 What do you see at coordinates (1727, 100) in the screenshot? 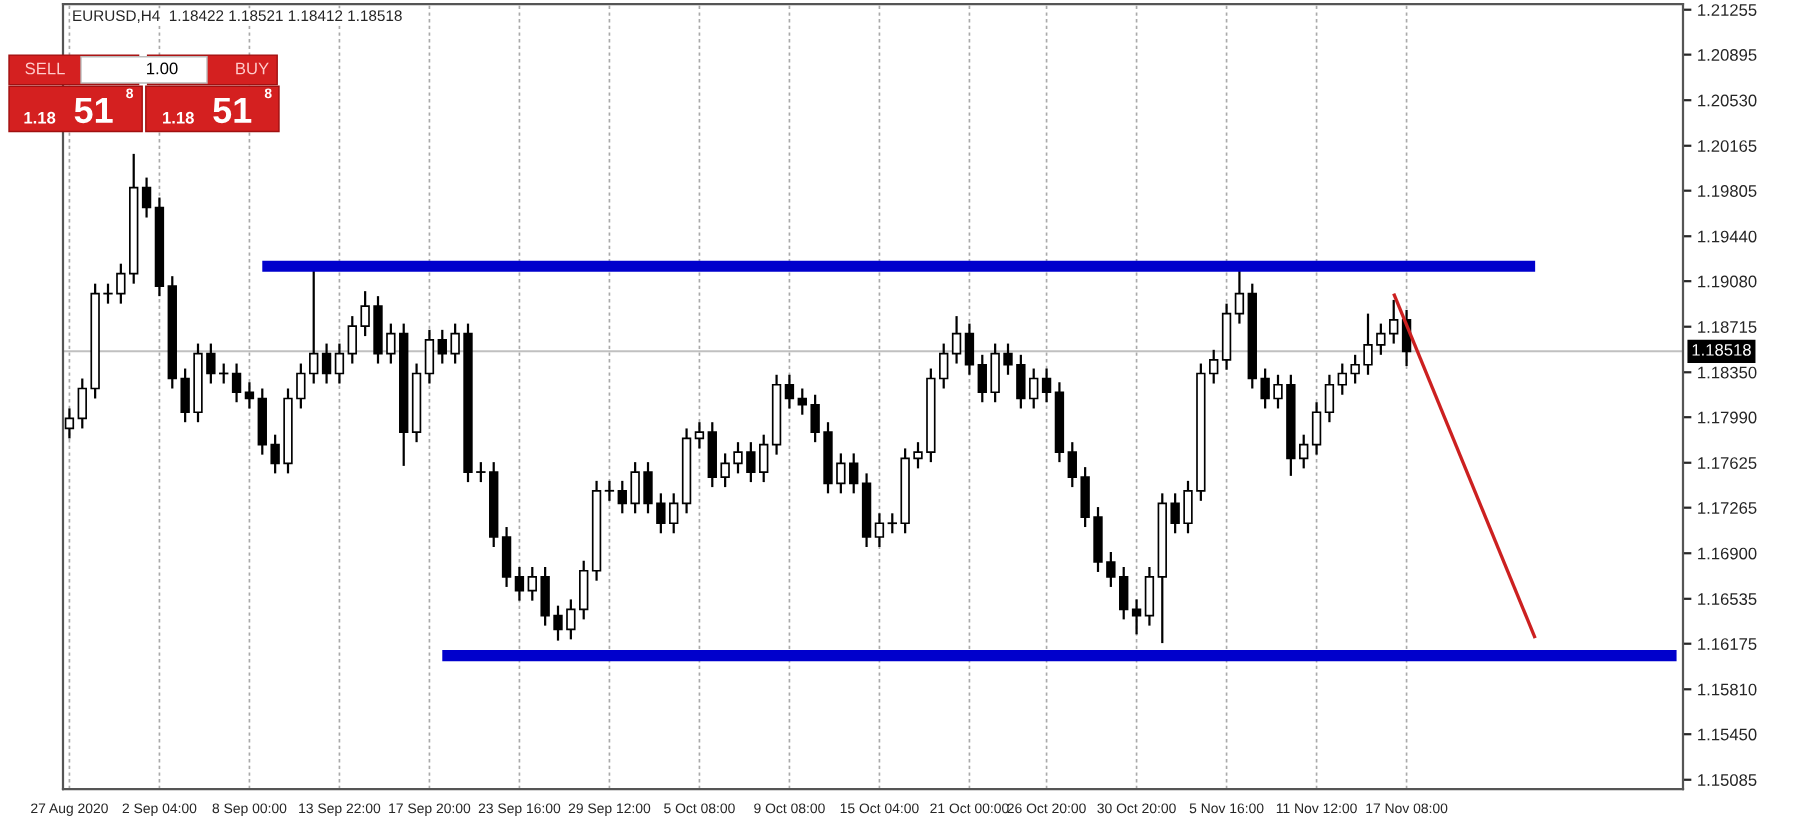
I see `y-tick-label: 1.20530` at bounding box center [1727, 100].